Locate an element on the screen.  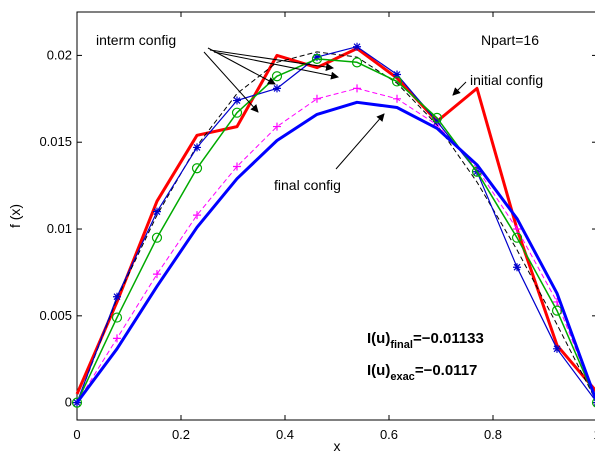
annotation-interm-config: interm config is located at coordinates (136, 40).